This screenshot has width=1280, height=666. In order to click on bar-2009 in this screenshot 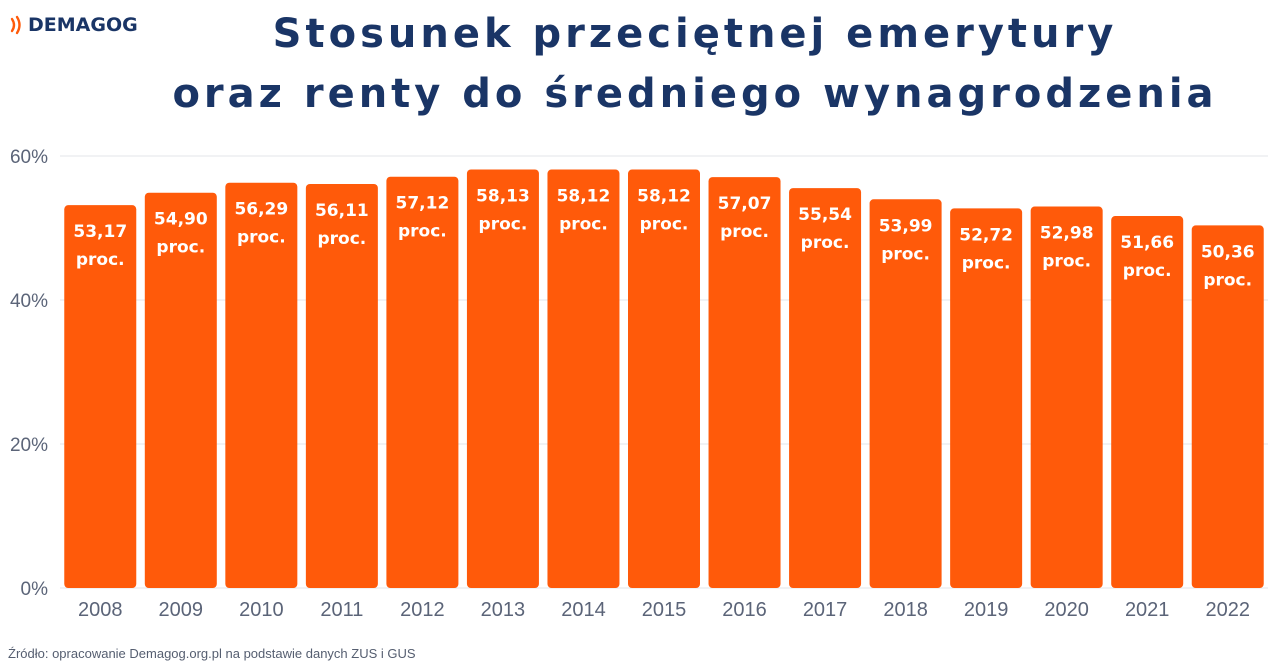, I will do `click(180, 390)`.